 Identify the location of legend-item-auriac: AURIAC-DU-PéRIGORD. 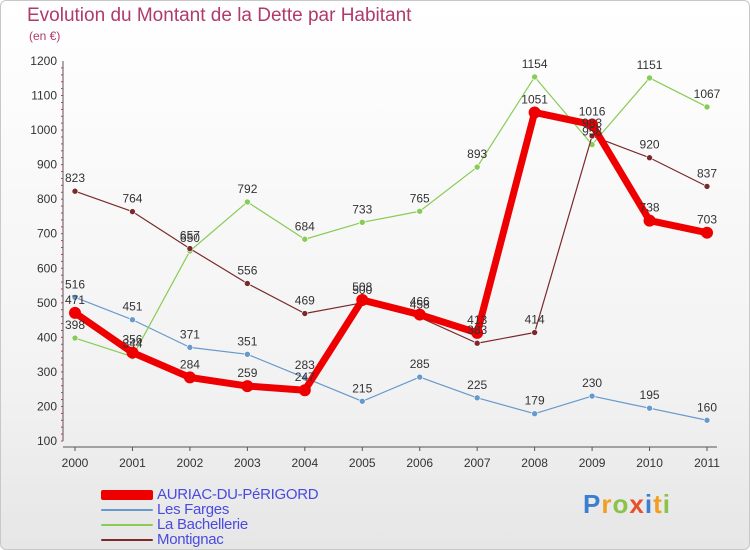
(210, 494).